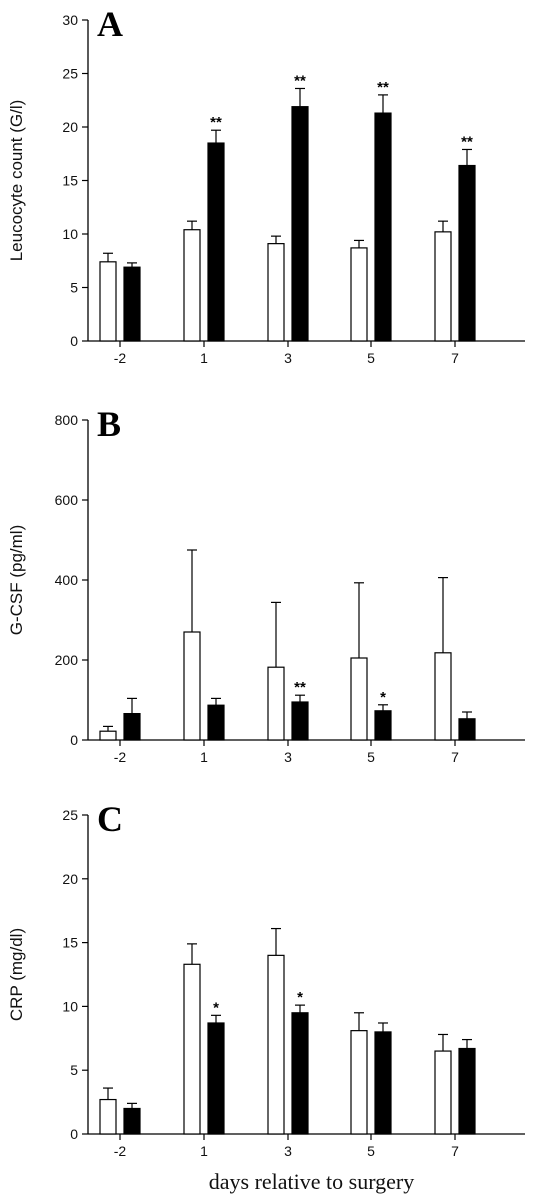  I want to click on panel-letter: B, so click(109, 424).